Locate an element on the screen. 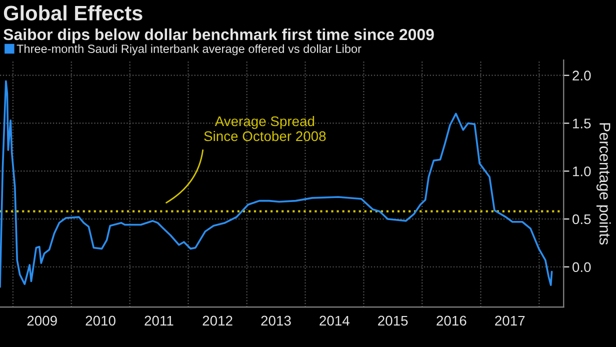 The height and width of the screenshot is (347, 616). y-axis-title: Percentage points is located at coordinates (603, 184).